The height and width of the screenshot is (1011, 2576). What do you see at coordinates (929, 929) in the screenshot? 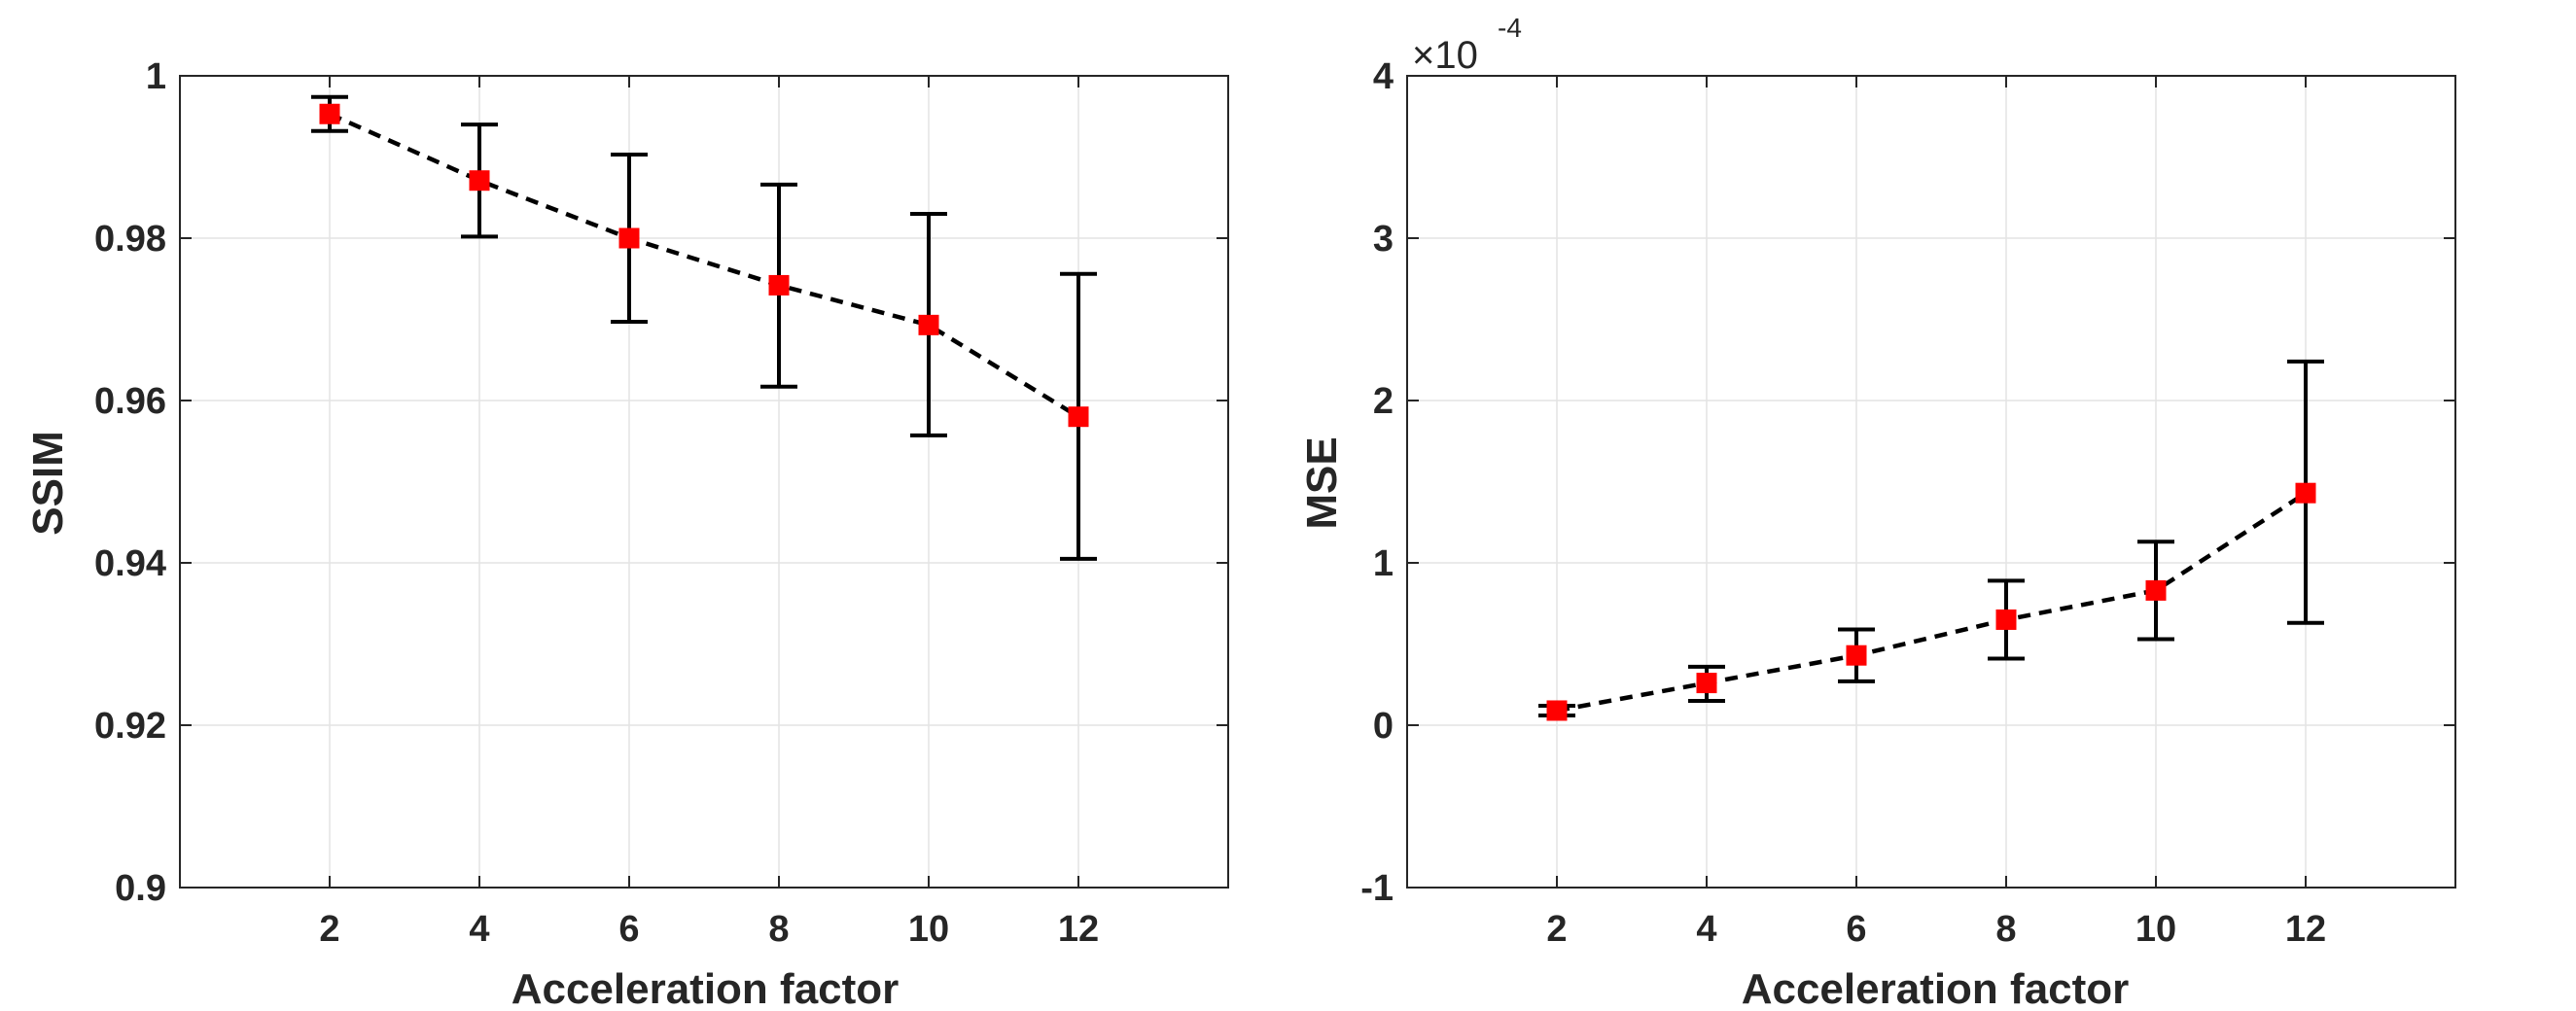
I see `ssim-x-tick-label: 10` at bounding box center [929, 929].